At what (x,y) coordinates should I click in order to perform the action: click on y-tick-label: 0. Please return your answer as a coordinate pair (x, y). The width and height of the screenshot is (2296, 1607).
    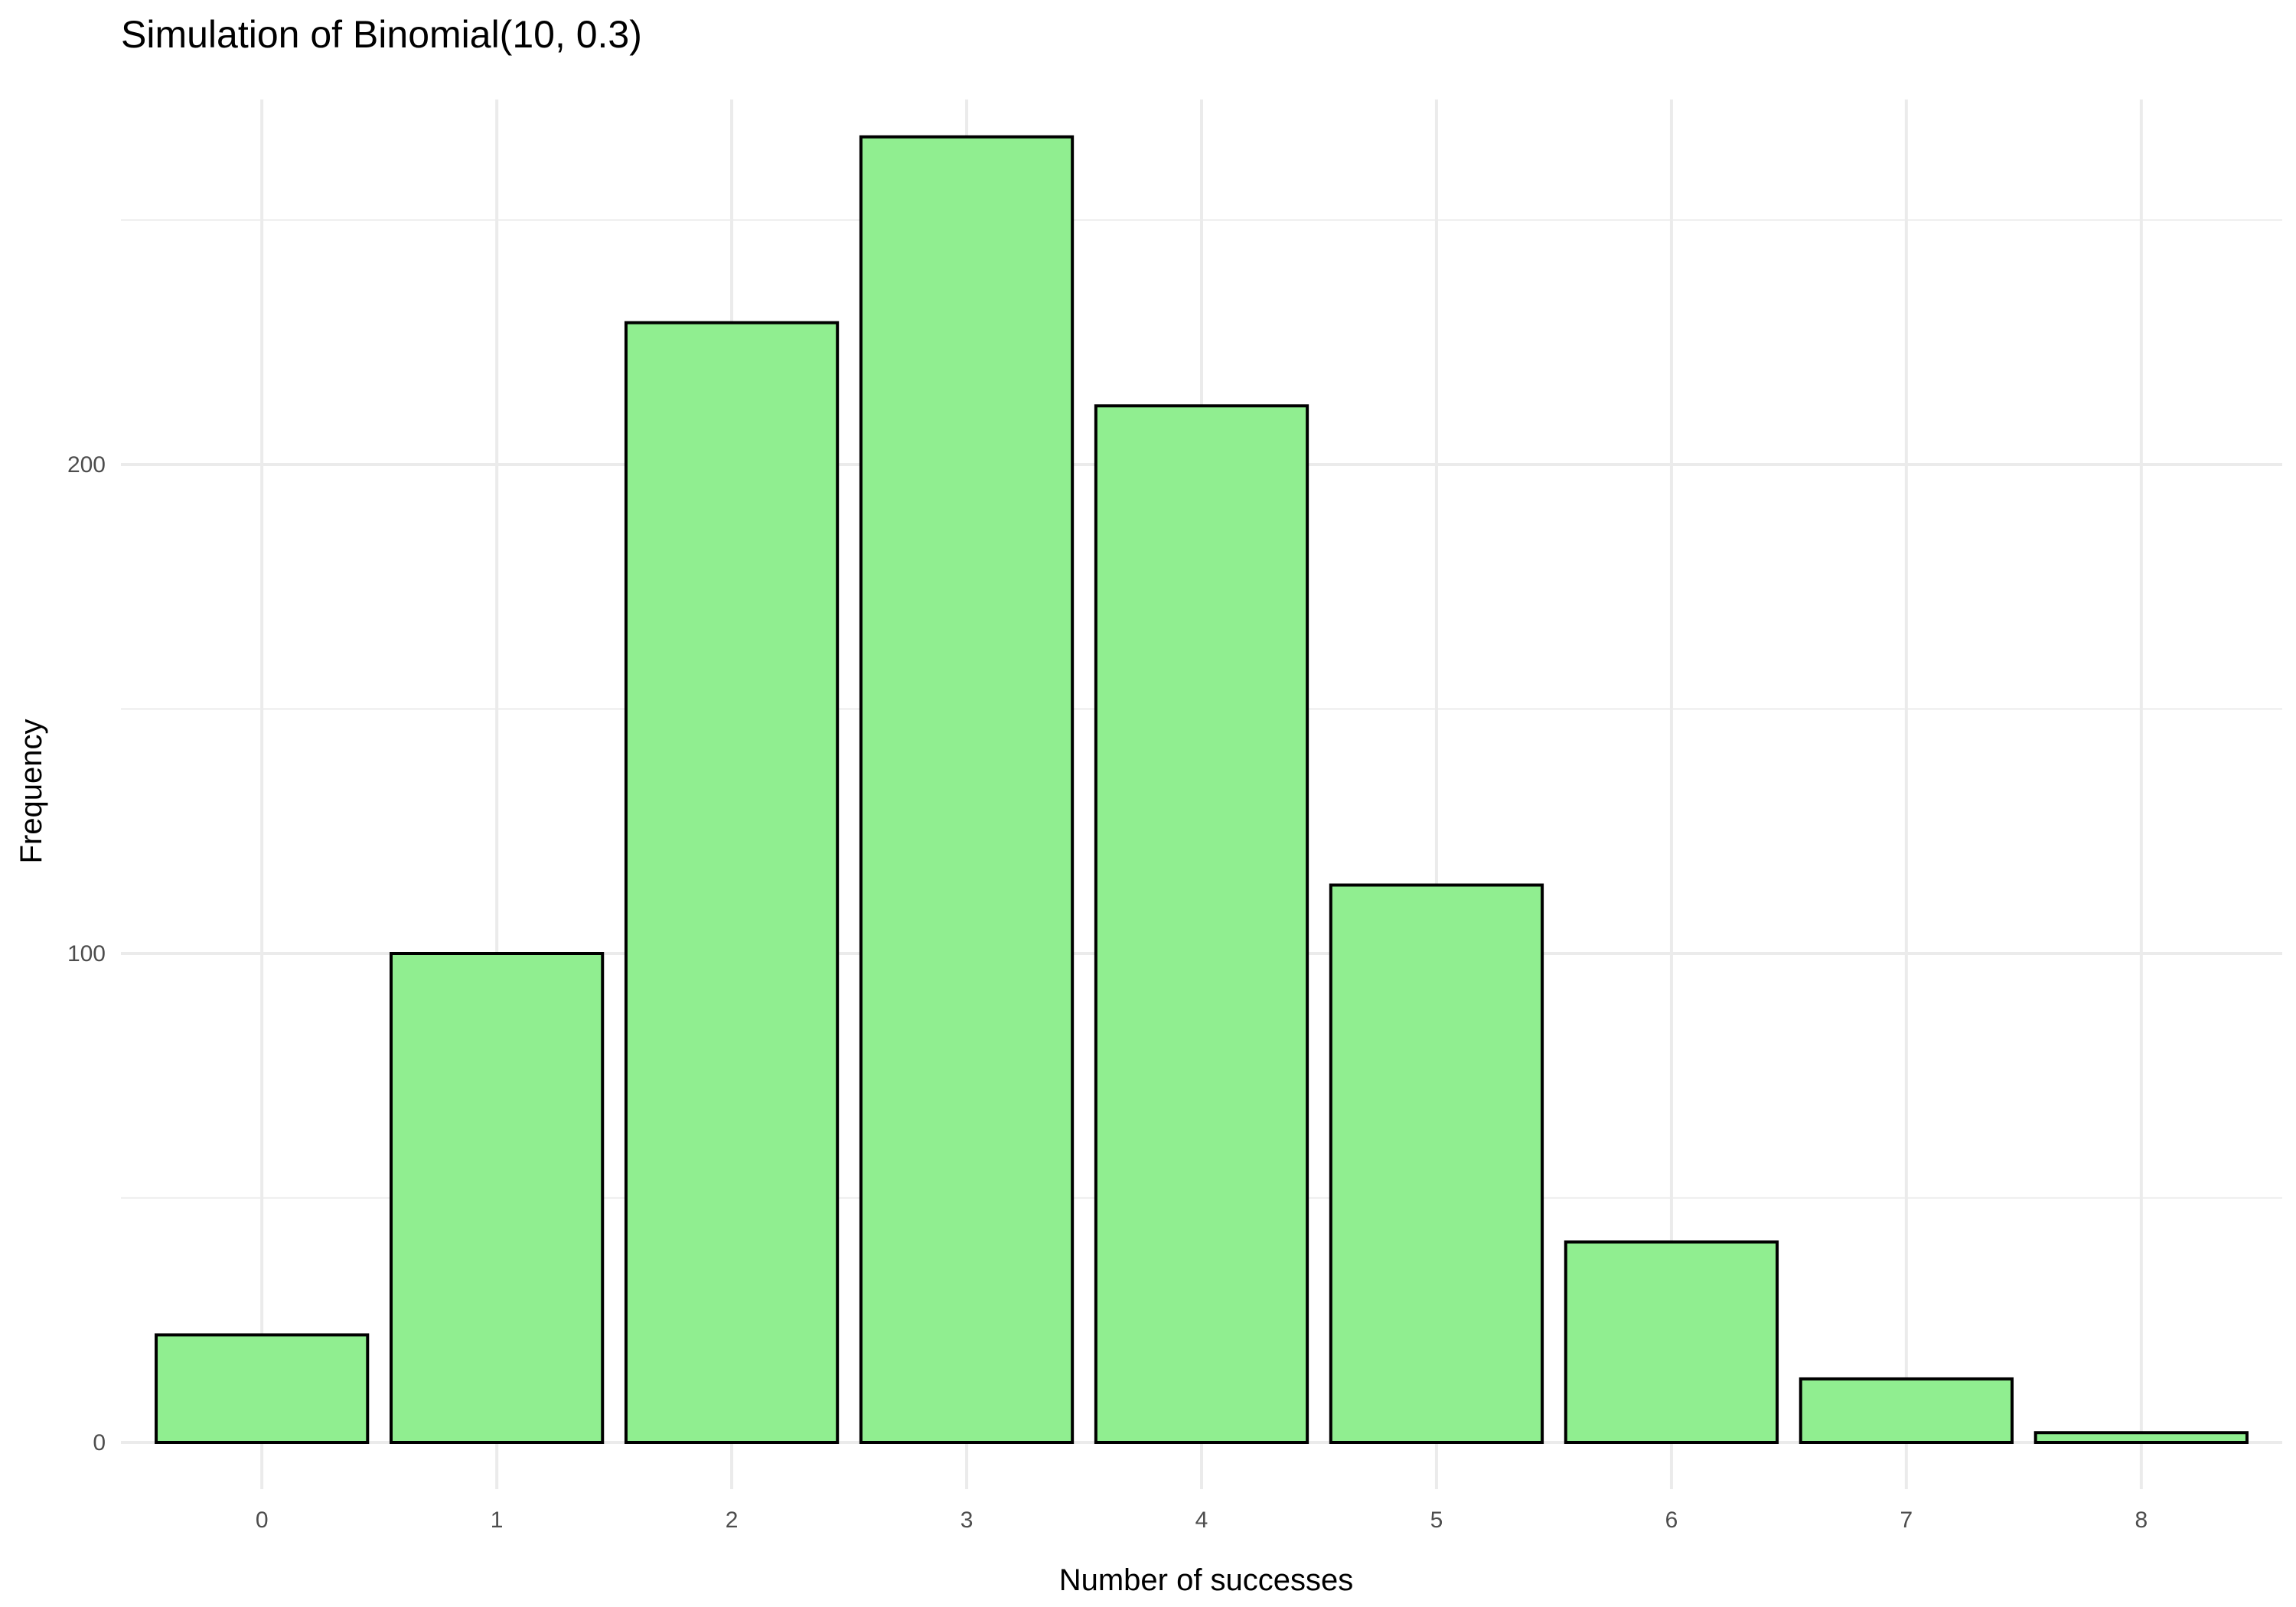
    Looking at the image, I should click on (99, 1442).